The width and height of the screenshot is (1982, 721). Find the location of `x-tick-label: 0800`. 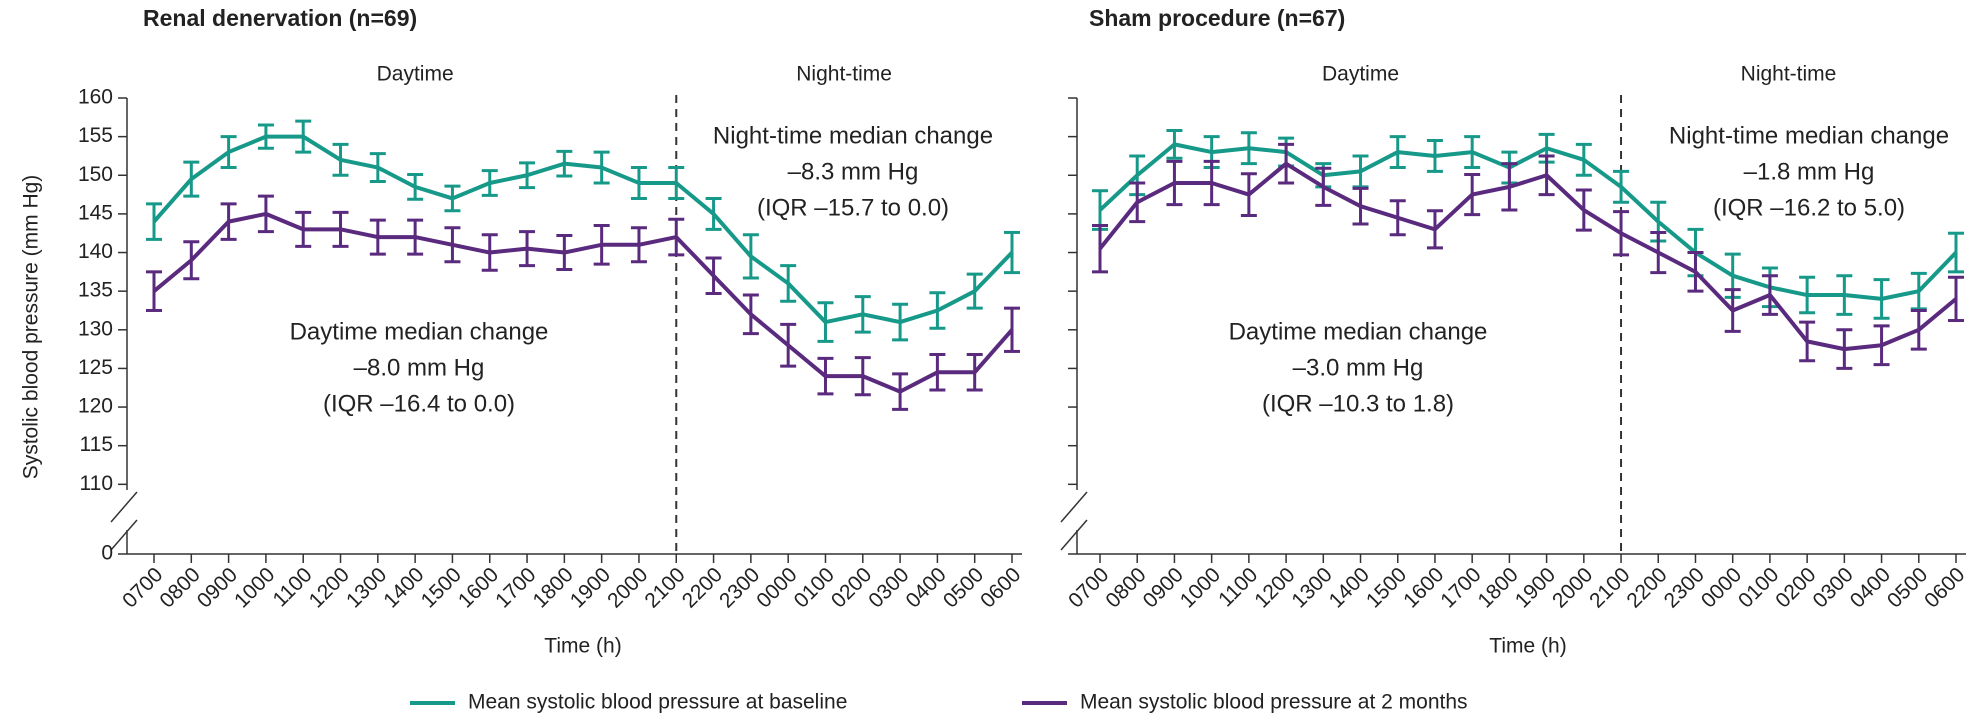

x-tick-label: 0800 is located at coordinates (1125, 587).